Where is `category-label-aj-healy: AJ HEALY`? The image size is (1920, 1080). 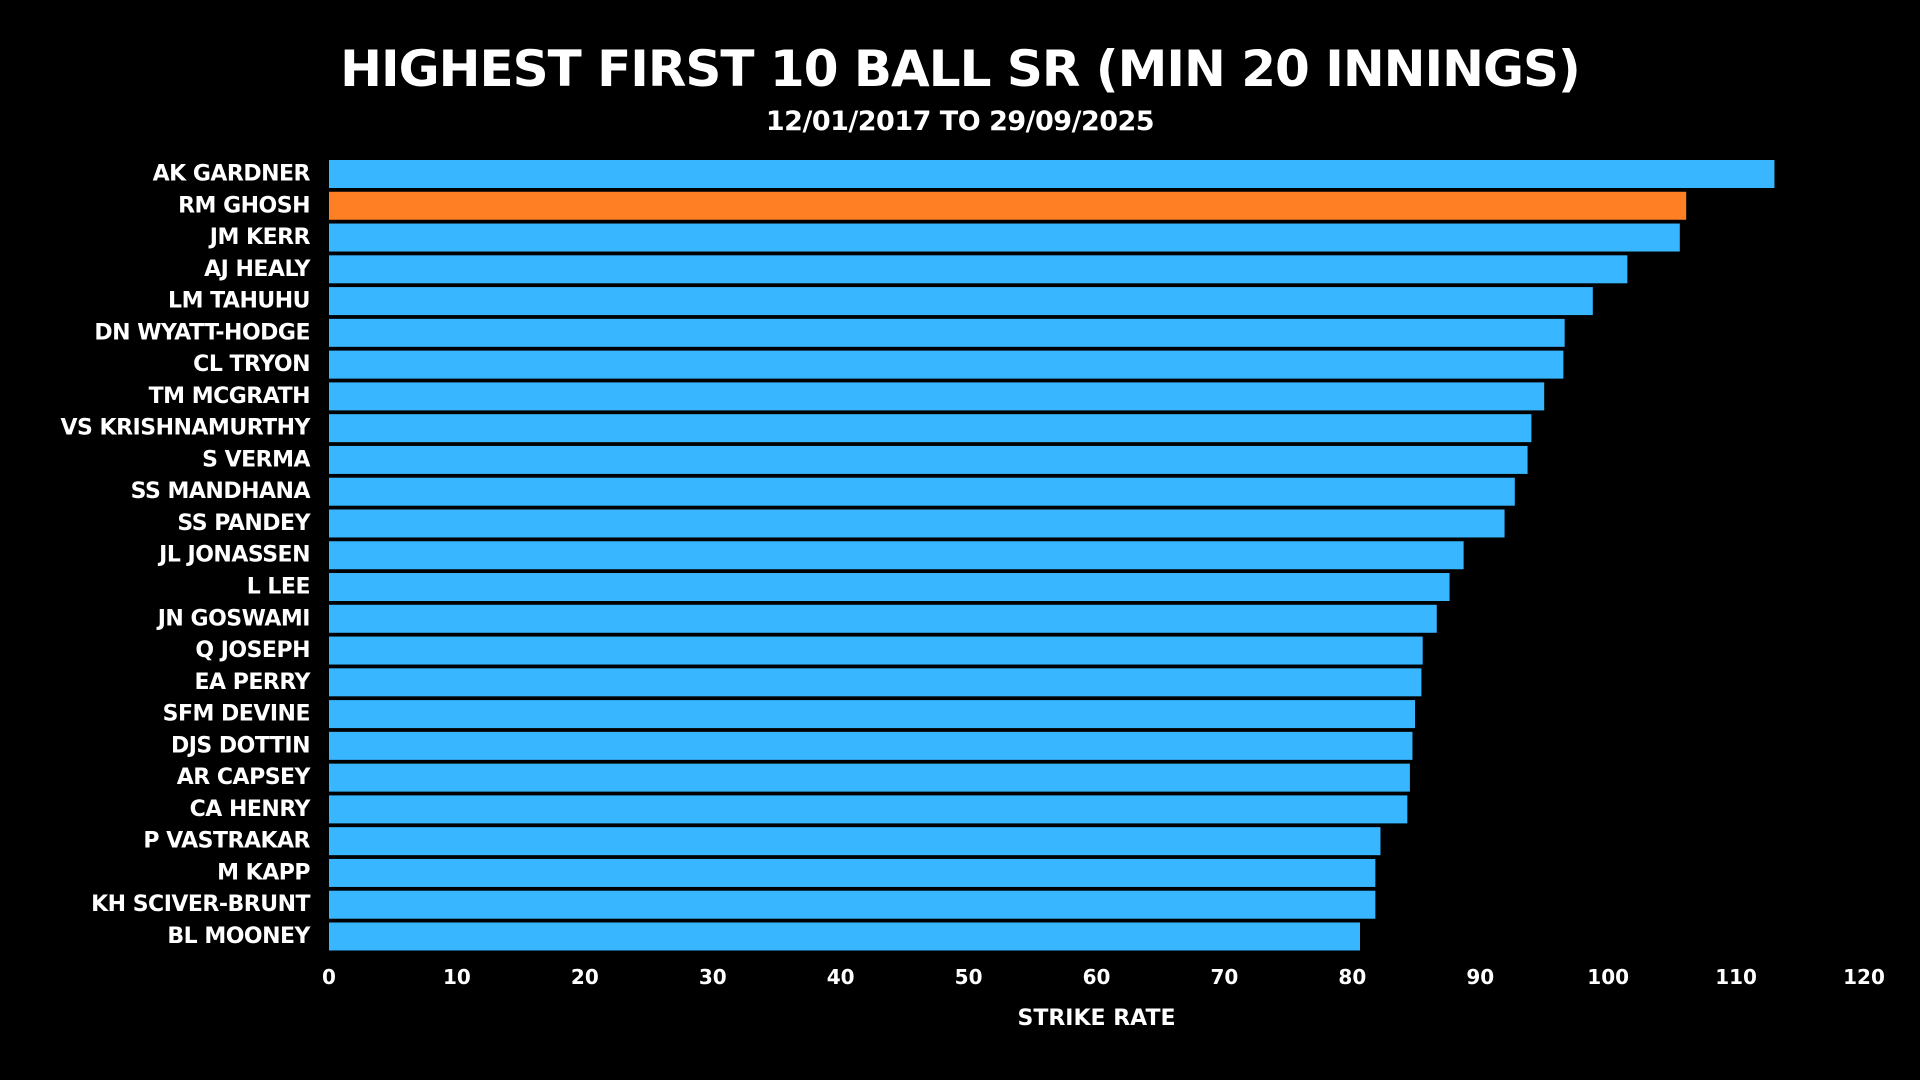
category-label-aj-healy: AJ HEALY is located at coordinates (257, 269).